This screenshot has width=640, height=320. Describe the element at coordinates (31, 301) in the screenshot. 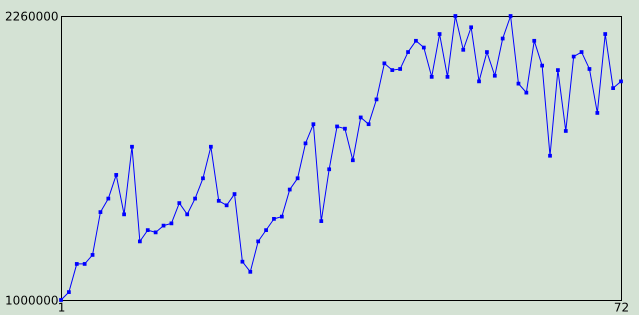

I see `y-tick-label: 1000000` at that location.